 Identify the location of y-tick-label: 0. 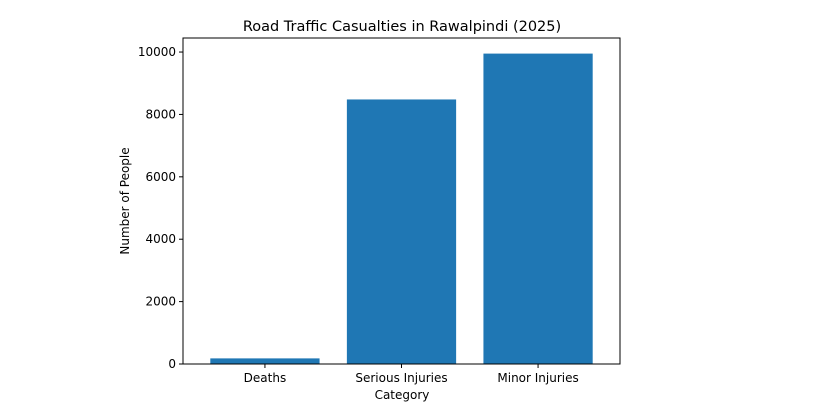
(172, 364).